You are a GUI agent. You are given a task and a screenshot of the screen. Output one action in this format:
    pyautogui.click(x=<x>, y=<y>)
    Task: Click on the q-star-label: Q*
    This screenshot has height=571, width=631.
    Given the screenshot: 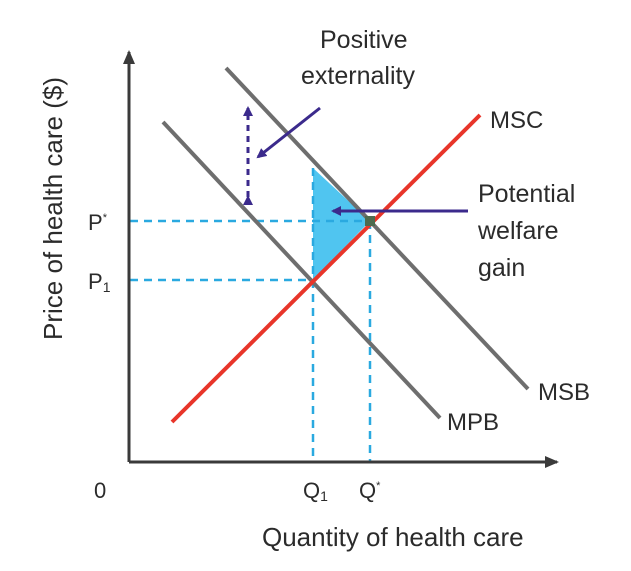 What is the action you would take?
    pyautogui.click(x=370, y=490)
    